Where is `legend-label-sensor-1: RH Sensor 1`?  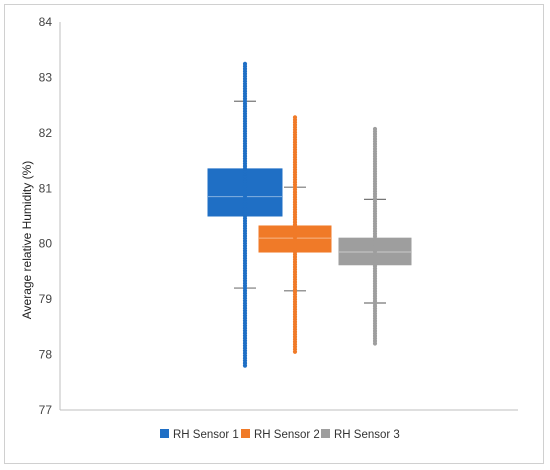
legend-label-sensor-1: RH Sensor 1 is located at coordinates (206, 435).